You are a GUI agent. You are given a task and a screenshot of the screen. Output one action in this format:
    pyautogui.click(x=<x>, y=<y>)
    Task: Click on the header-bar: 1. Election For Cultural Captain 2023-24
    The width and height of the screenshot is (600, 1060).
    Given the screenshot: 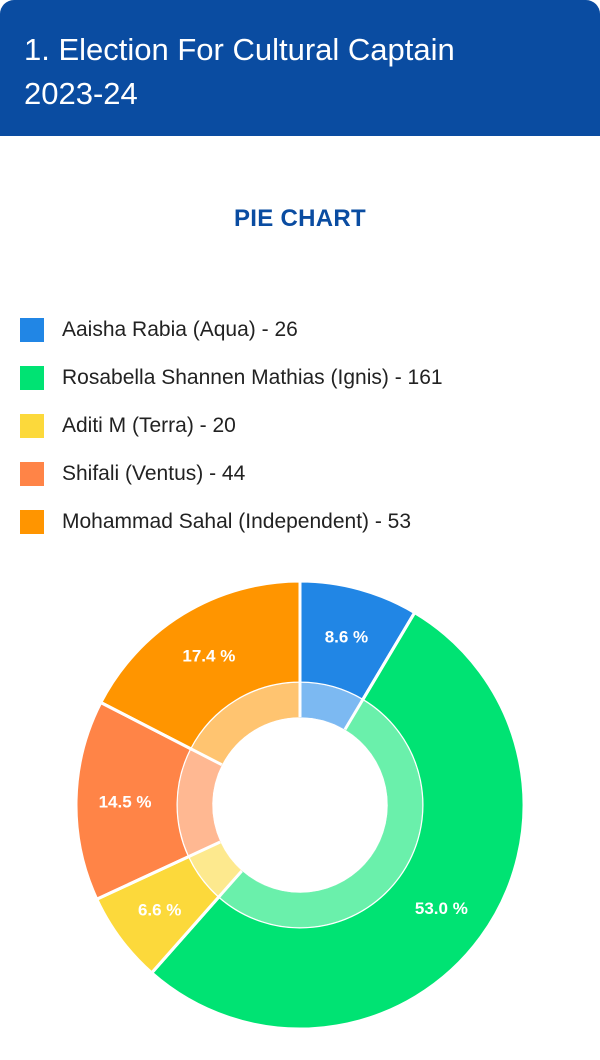 What is the action you would take?
    pyautogui.click(x=300, y=68)
    